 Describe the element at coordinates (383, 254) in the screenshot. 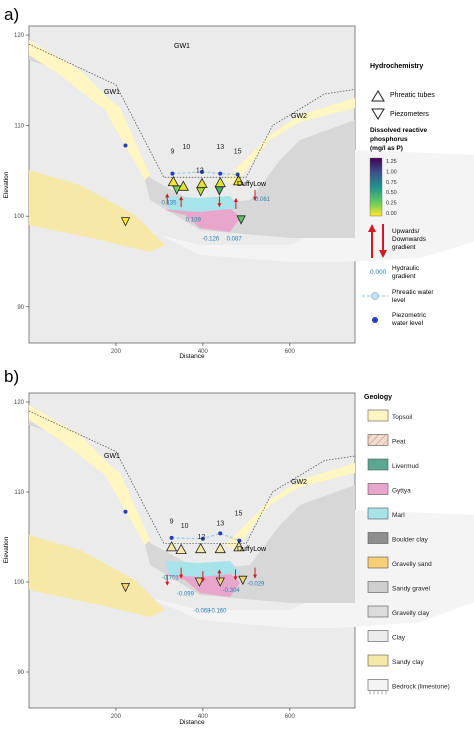

I see `downward-arrow-legend-head` at that location.